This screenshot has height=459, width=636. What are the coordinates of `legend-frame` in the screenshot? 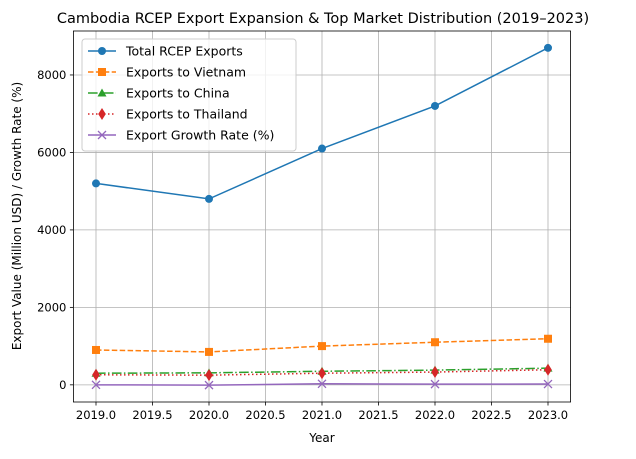 It's located at (189, 95).